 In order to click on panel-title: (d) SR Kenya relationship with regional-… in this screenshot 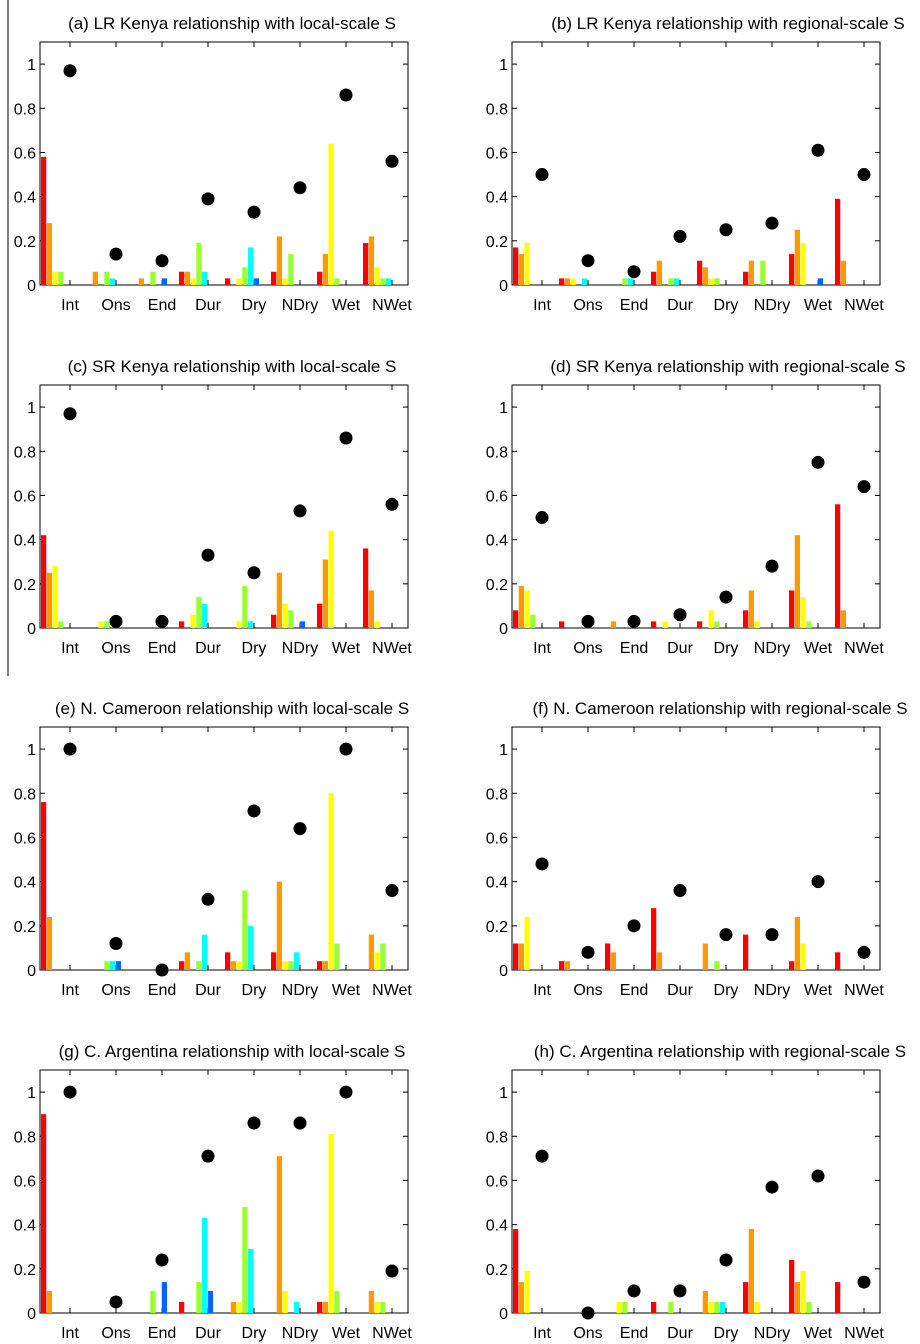, I will do `click(727, 366)`.